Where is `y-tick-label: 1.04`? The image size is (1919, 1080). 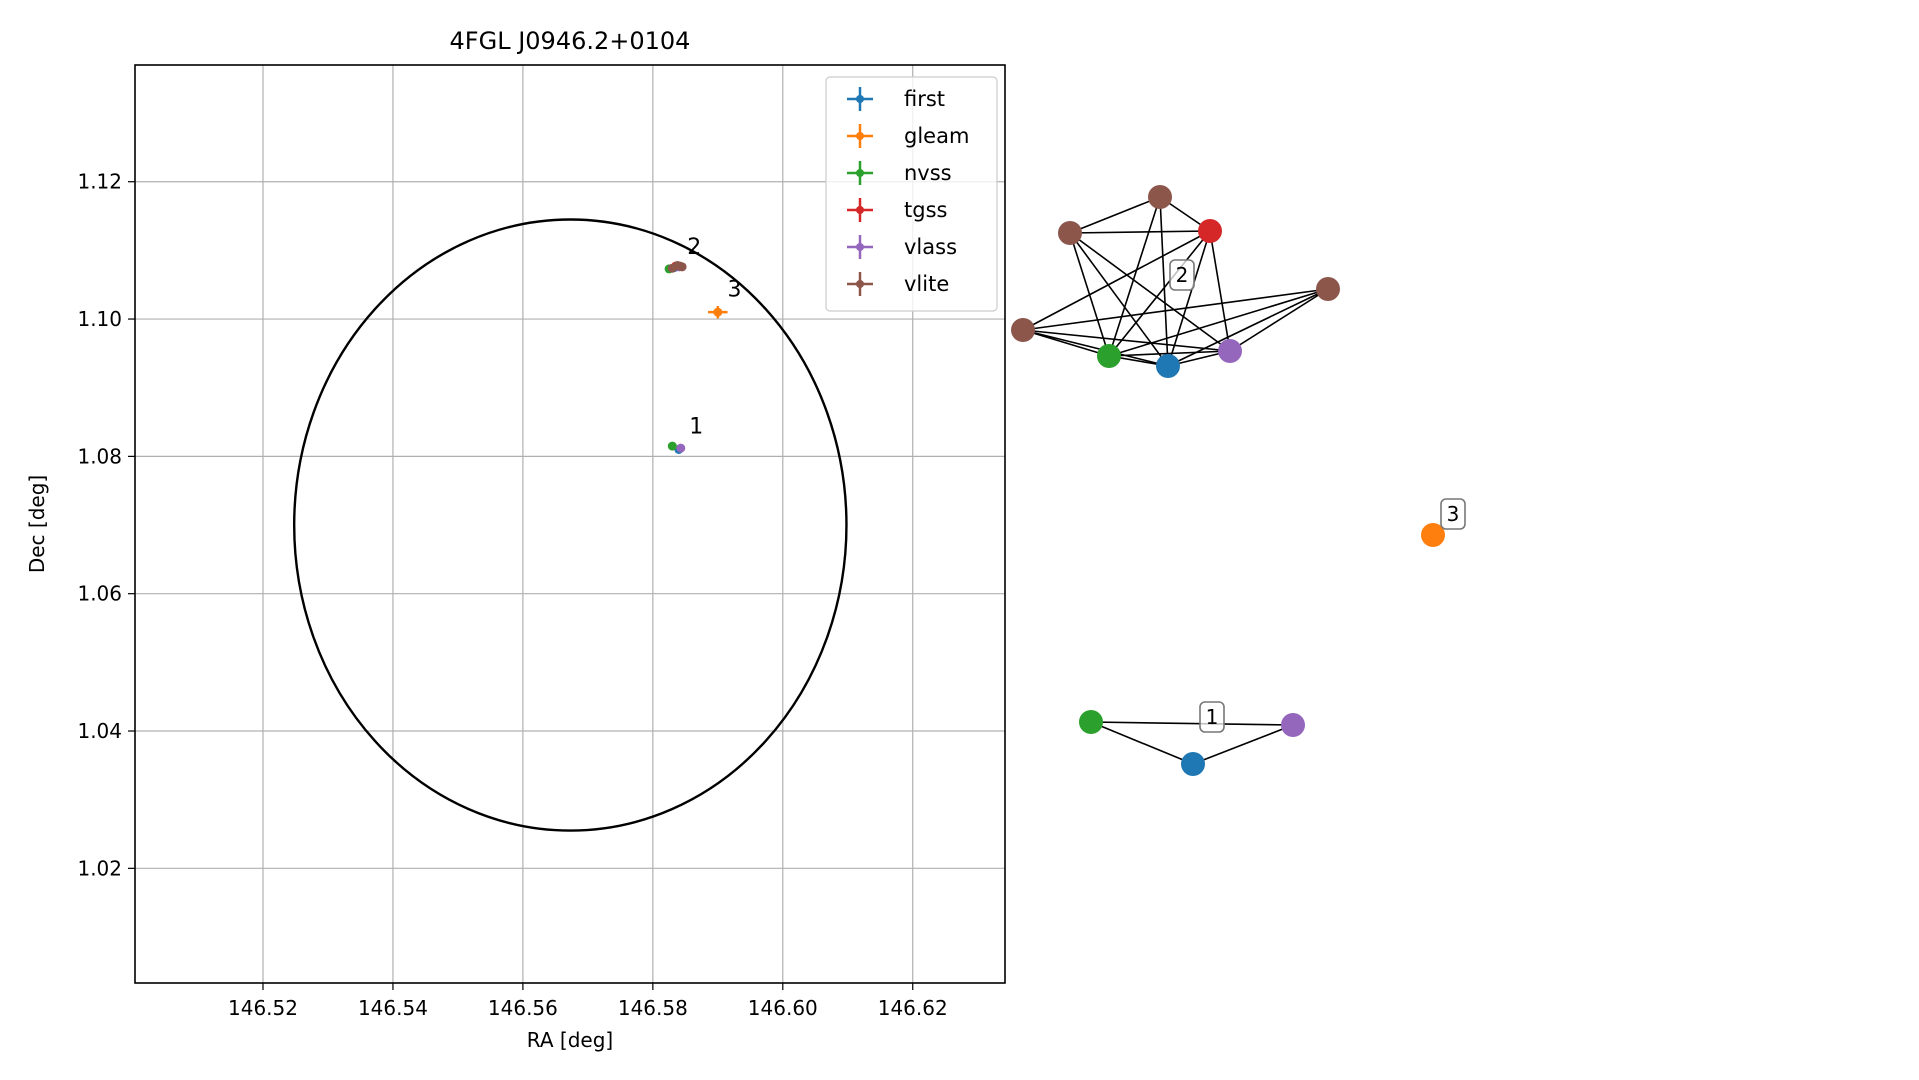 y-tick-label: 1.04 is located at coordinates (99, 731).